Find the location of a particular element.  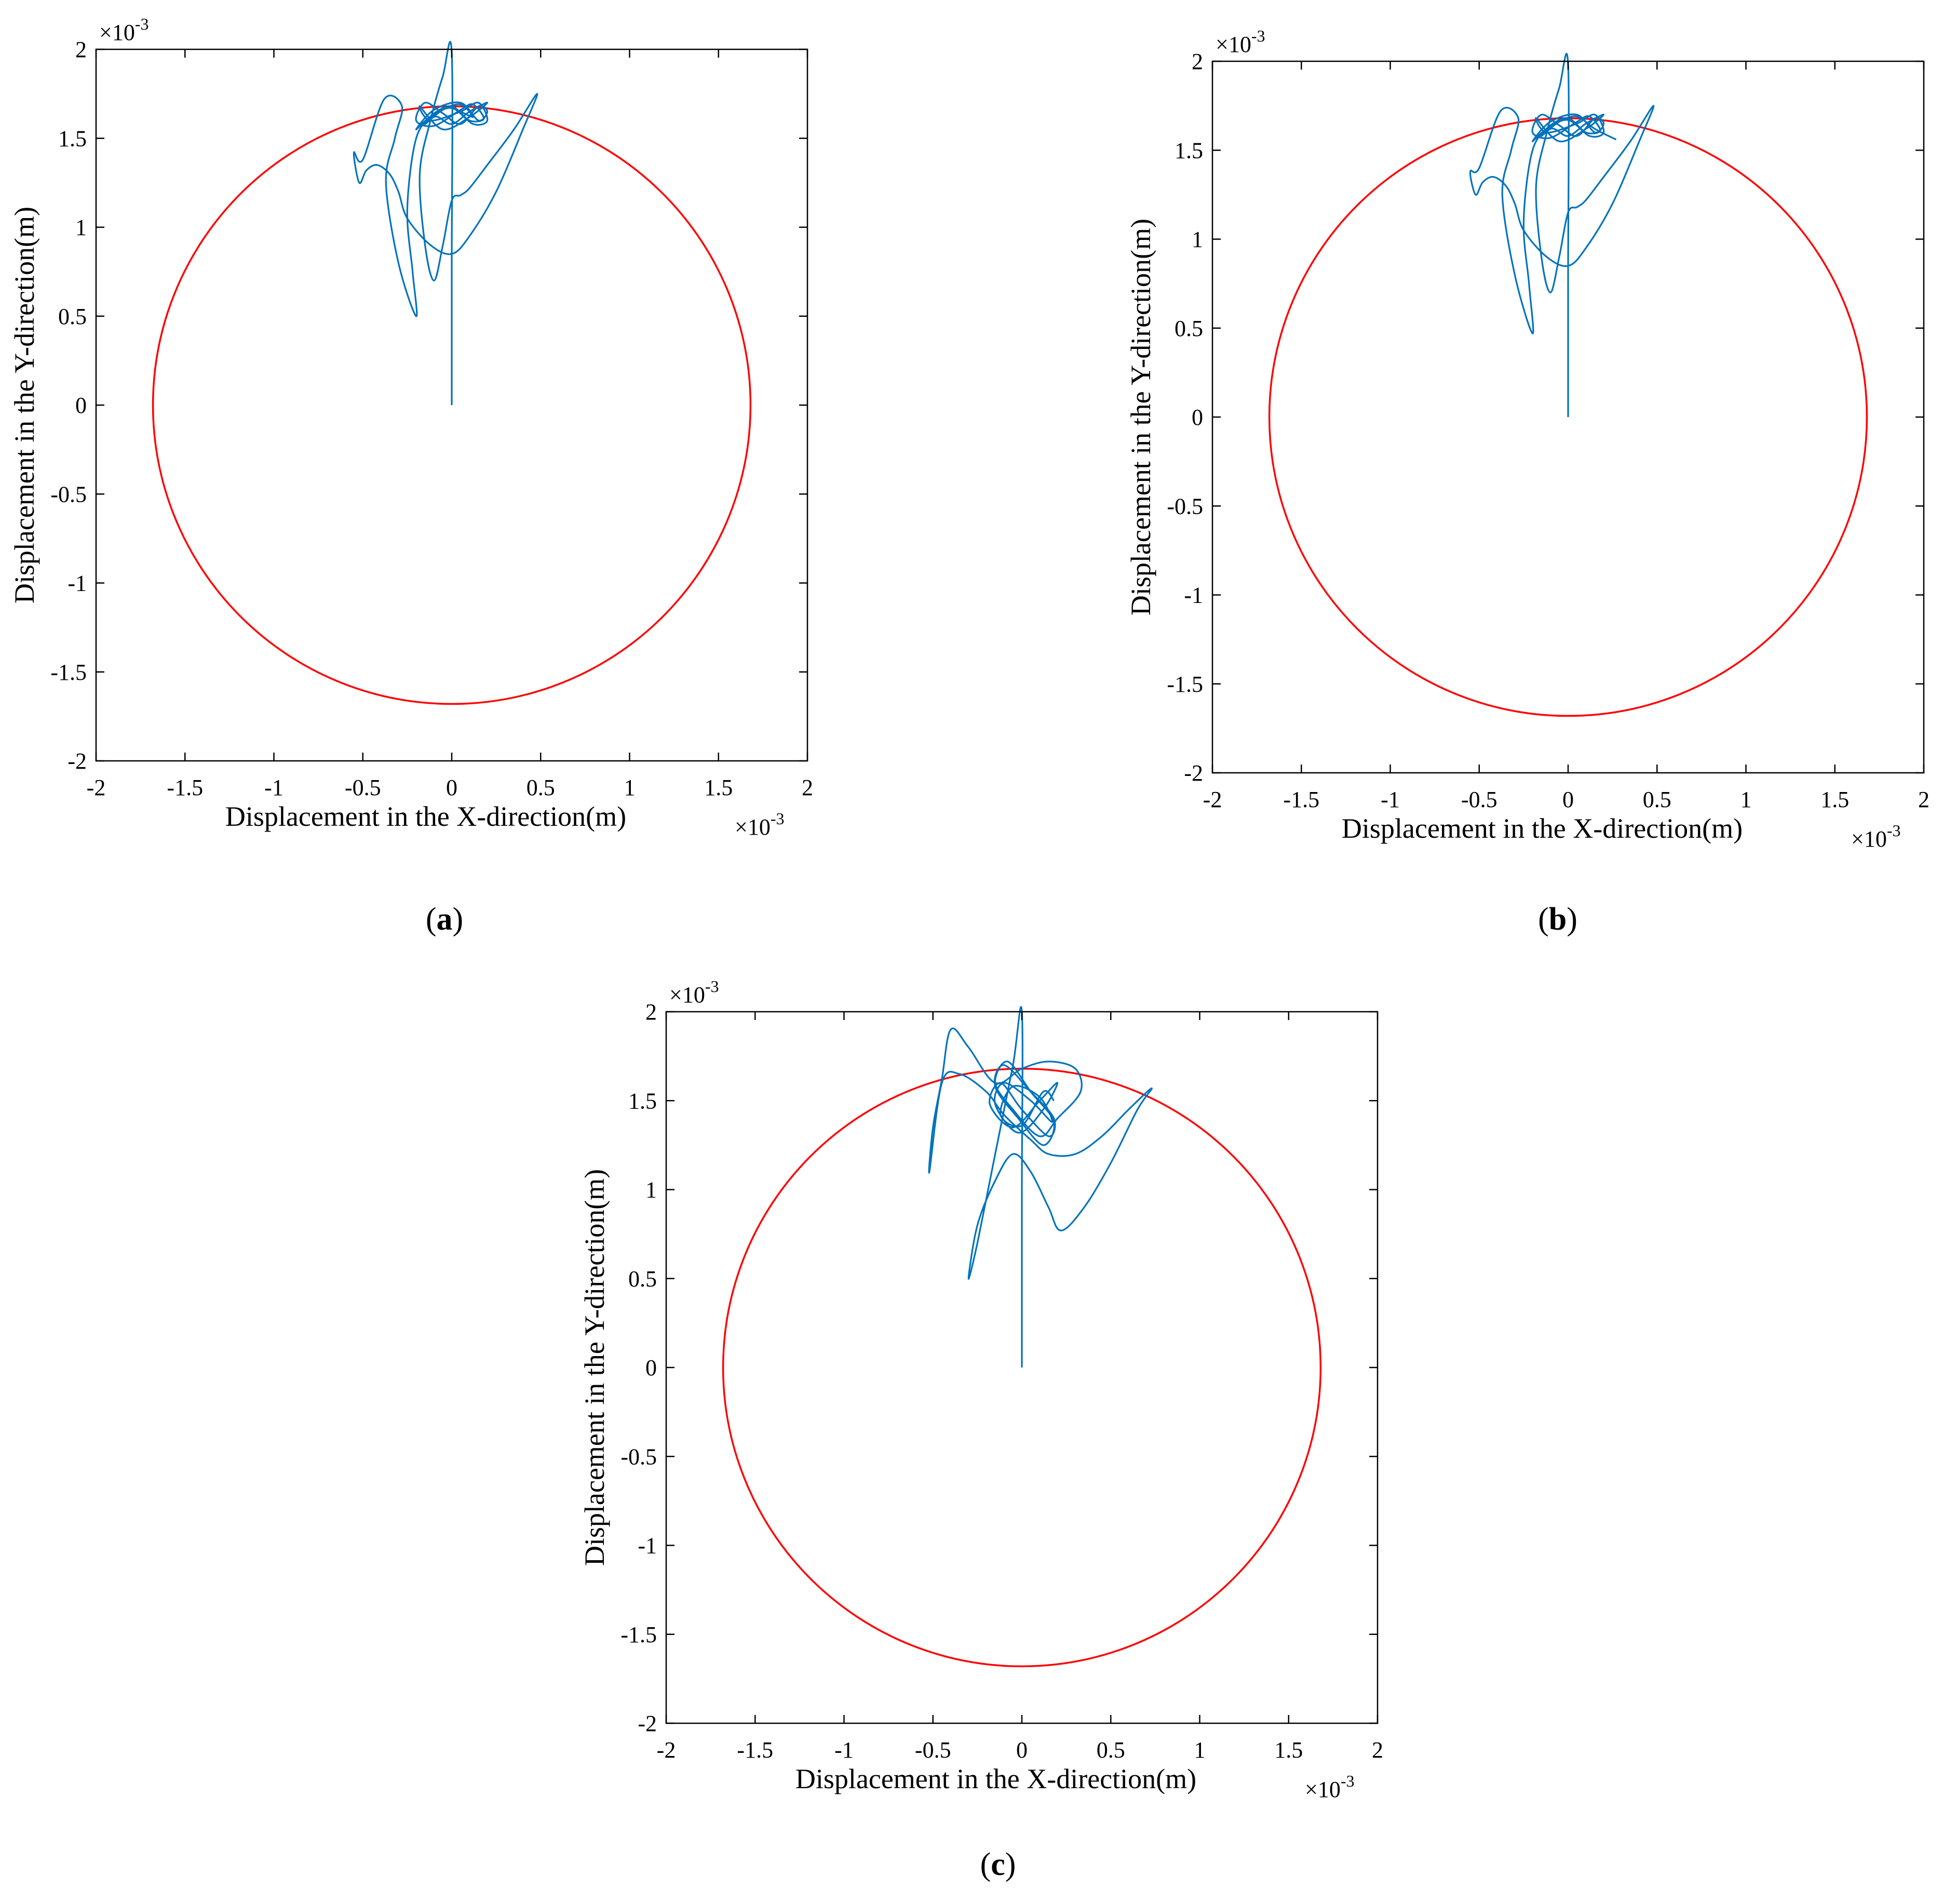

panel-label-letter: a is located at coordinates (445, 919).